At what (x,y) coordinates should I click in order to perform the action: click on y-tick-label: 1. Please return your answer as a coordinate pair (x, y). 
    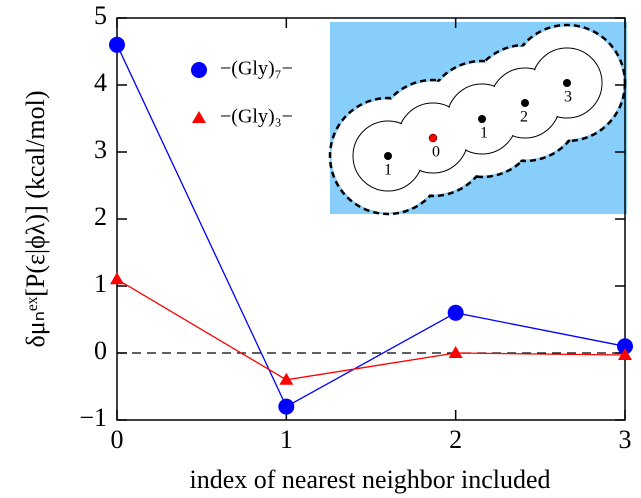
    Looking at the image, I should click on (100, 283).